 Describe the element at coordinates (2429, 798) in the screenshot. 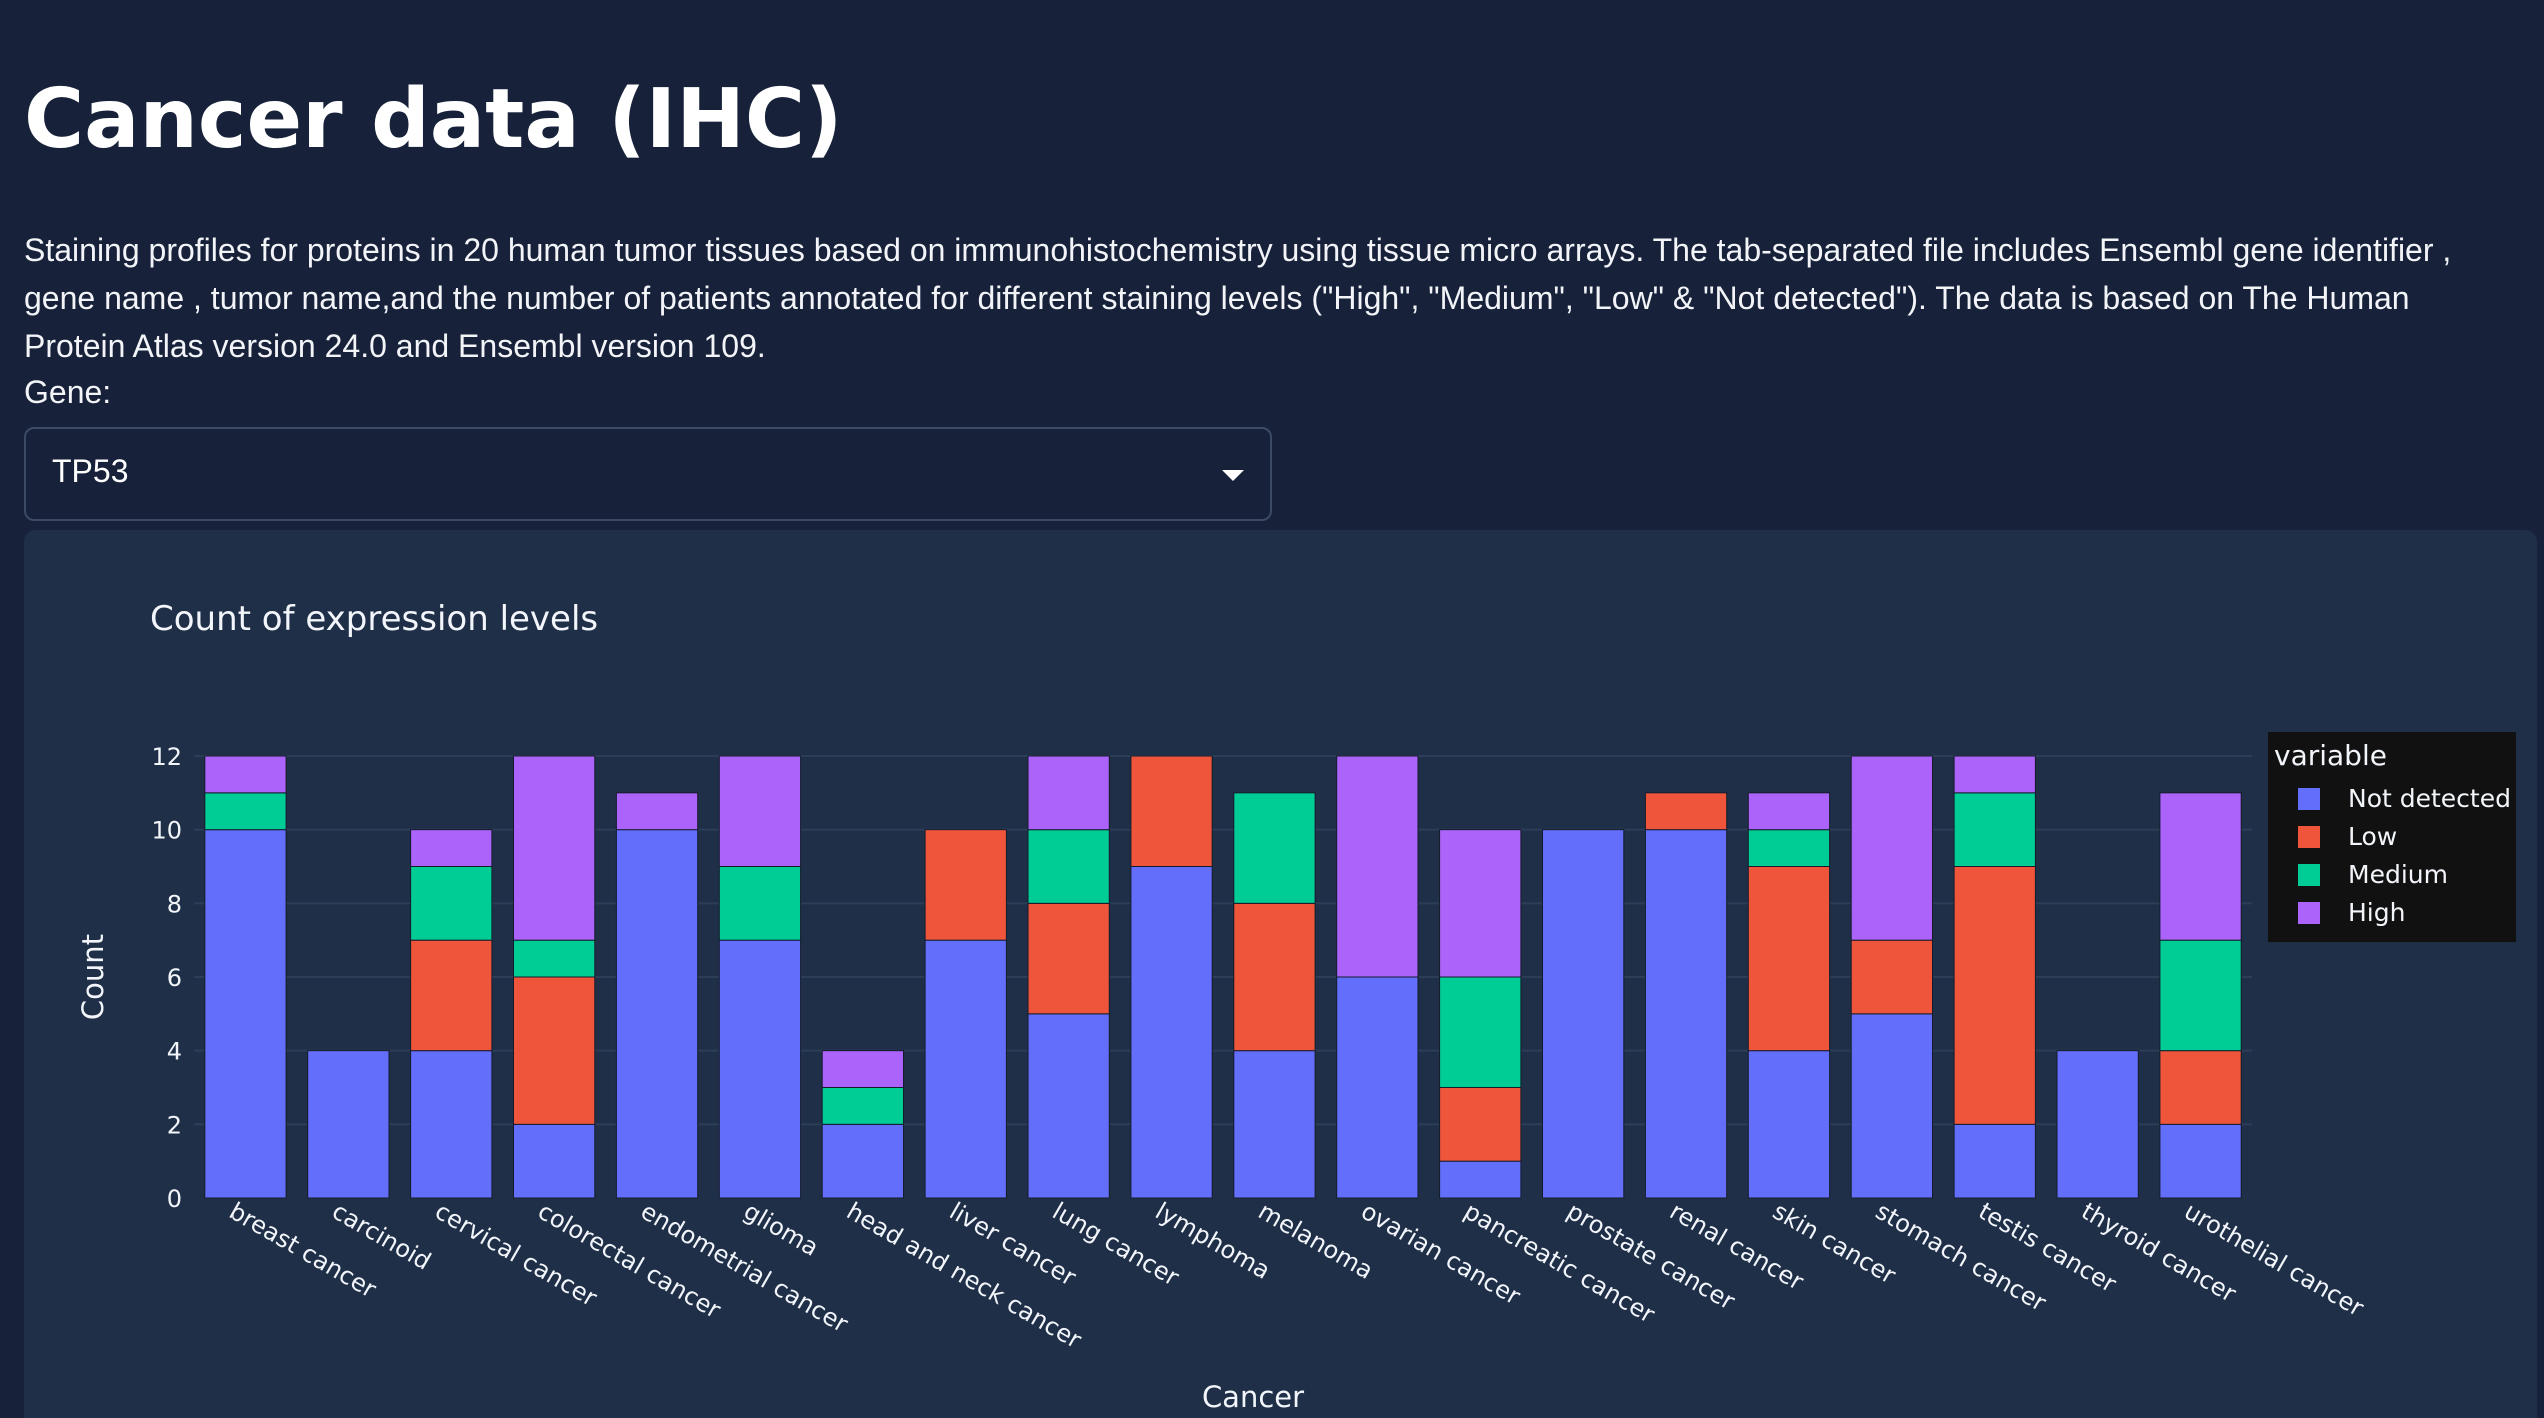

I see `legend-label: Not detected` at that location.